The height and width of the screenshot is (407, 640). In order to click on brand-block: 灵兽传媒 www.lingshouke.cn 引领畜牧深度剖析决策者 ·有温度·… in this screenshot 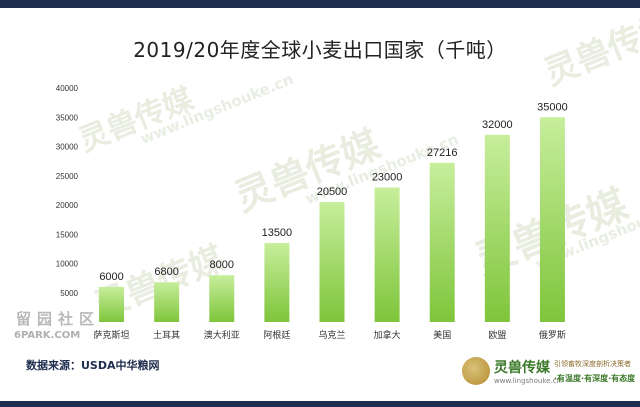, I will do `click(549, 378)`.